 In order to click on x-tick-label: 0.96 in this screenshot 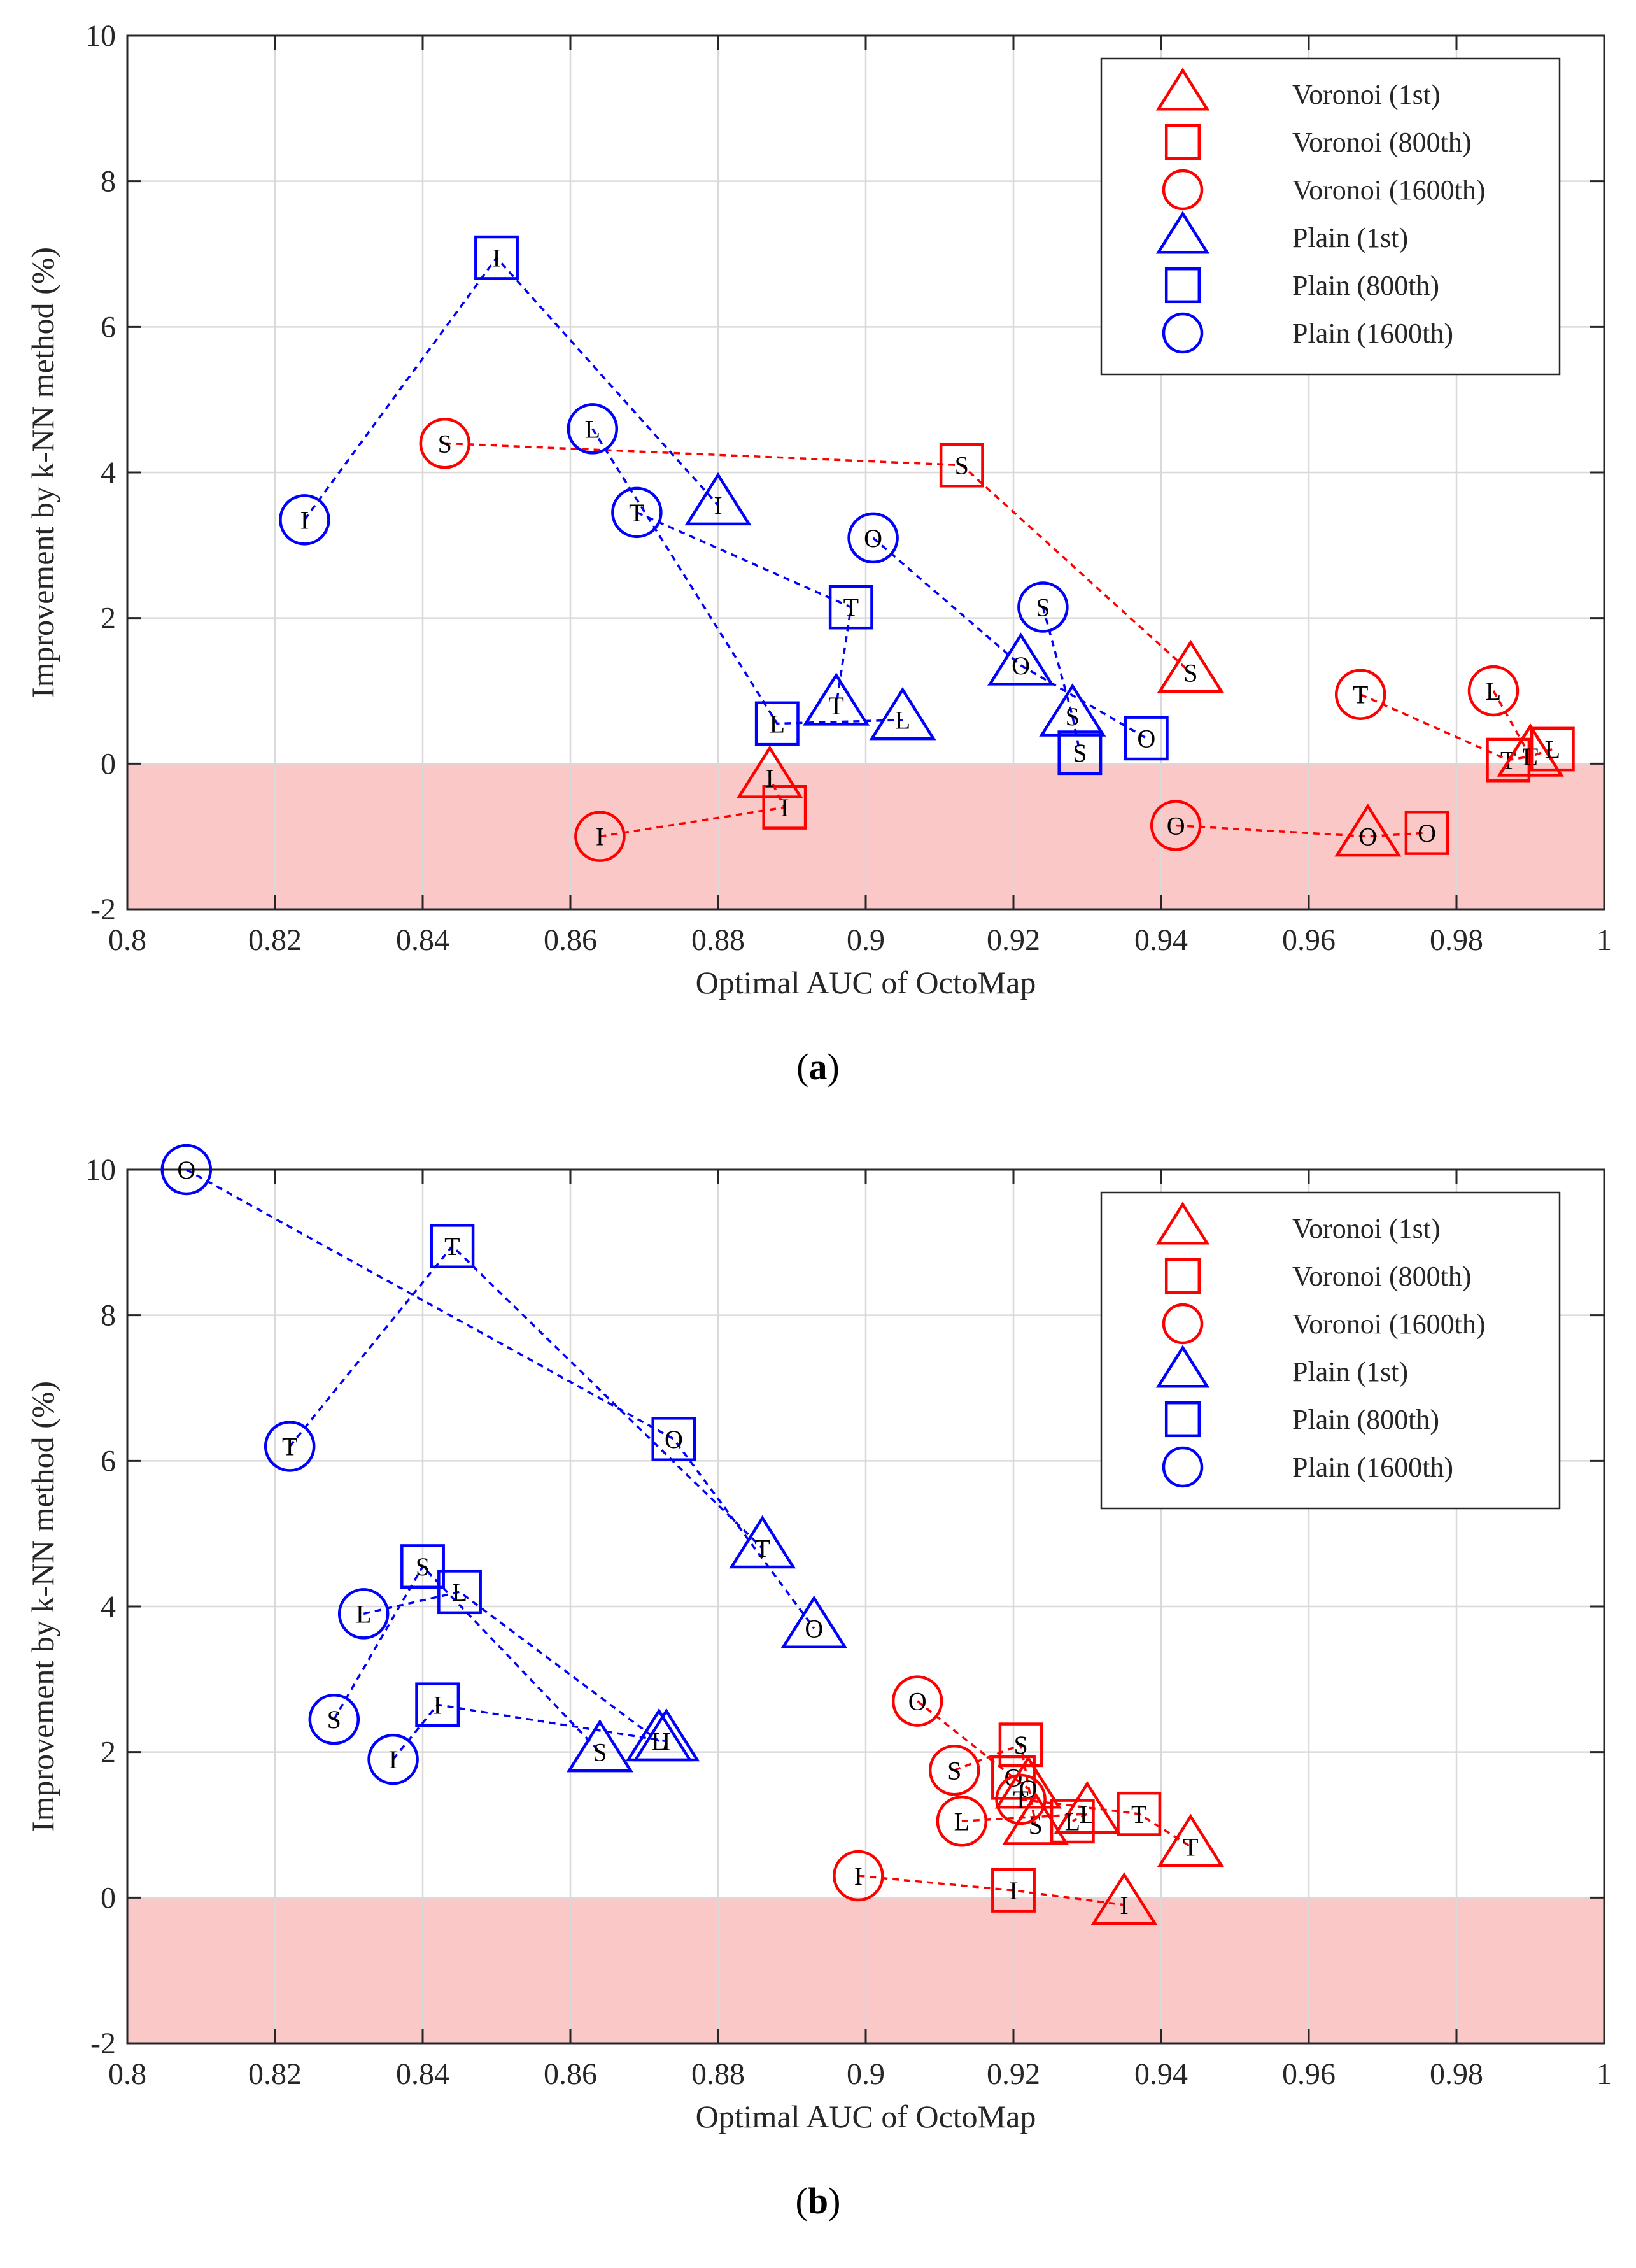, I will do `click(1309, 2074)`.